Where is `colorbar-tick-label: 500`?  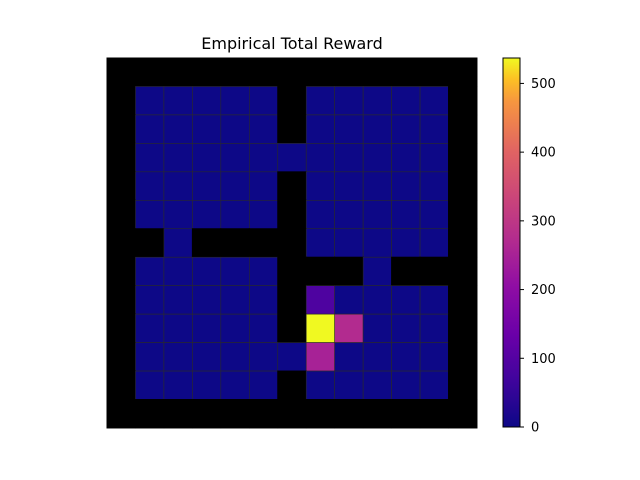
colorbar-tick-label: 500 is located at coordinates (543, 84).